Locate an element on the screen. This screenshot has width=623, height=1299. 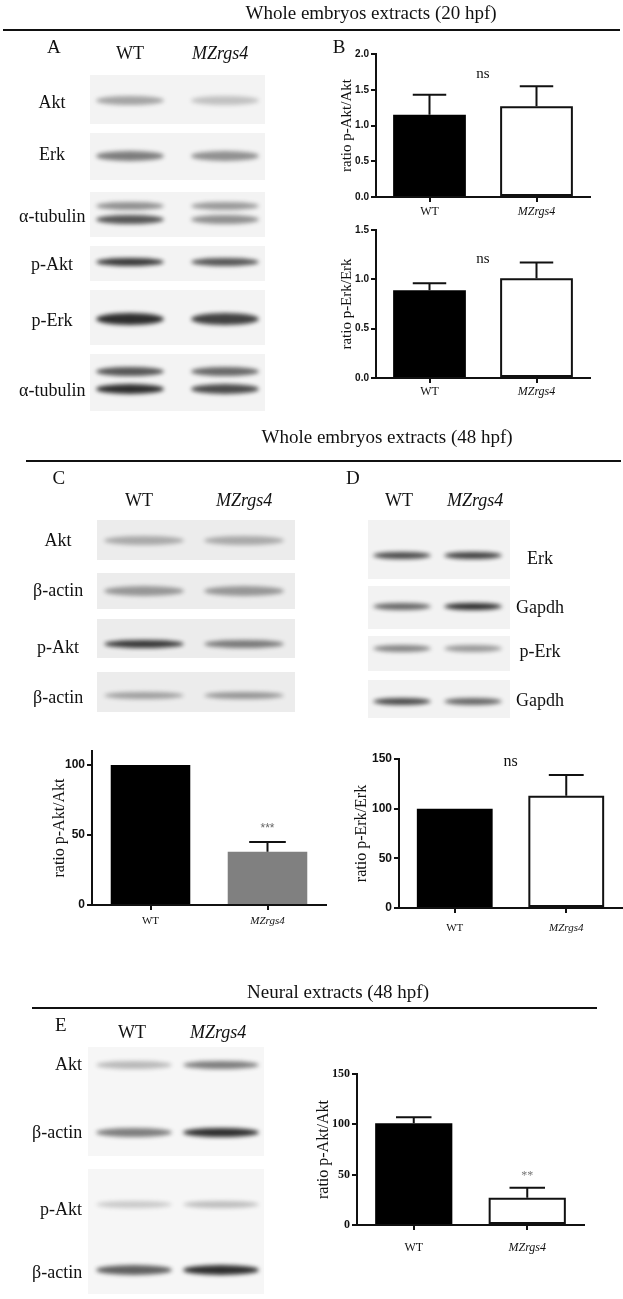
text: Whole embryos extracts (20 hpf) is located at coordinates (371, 13).